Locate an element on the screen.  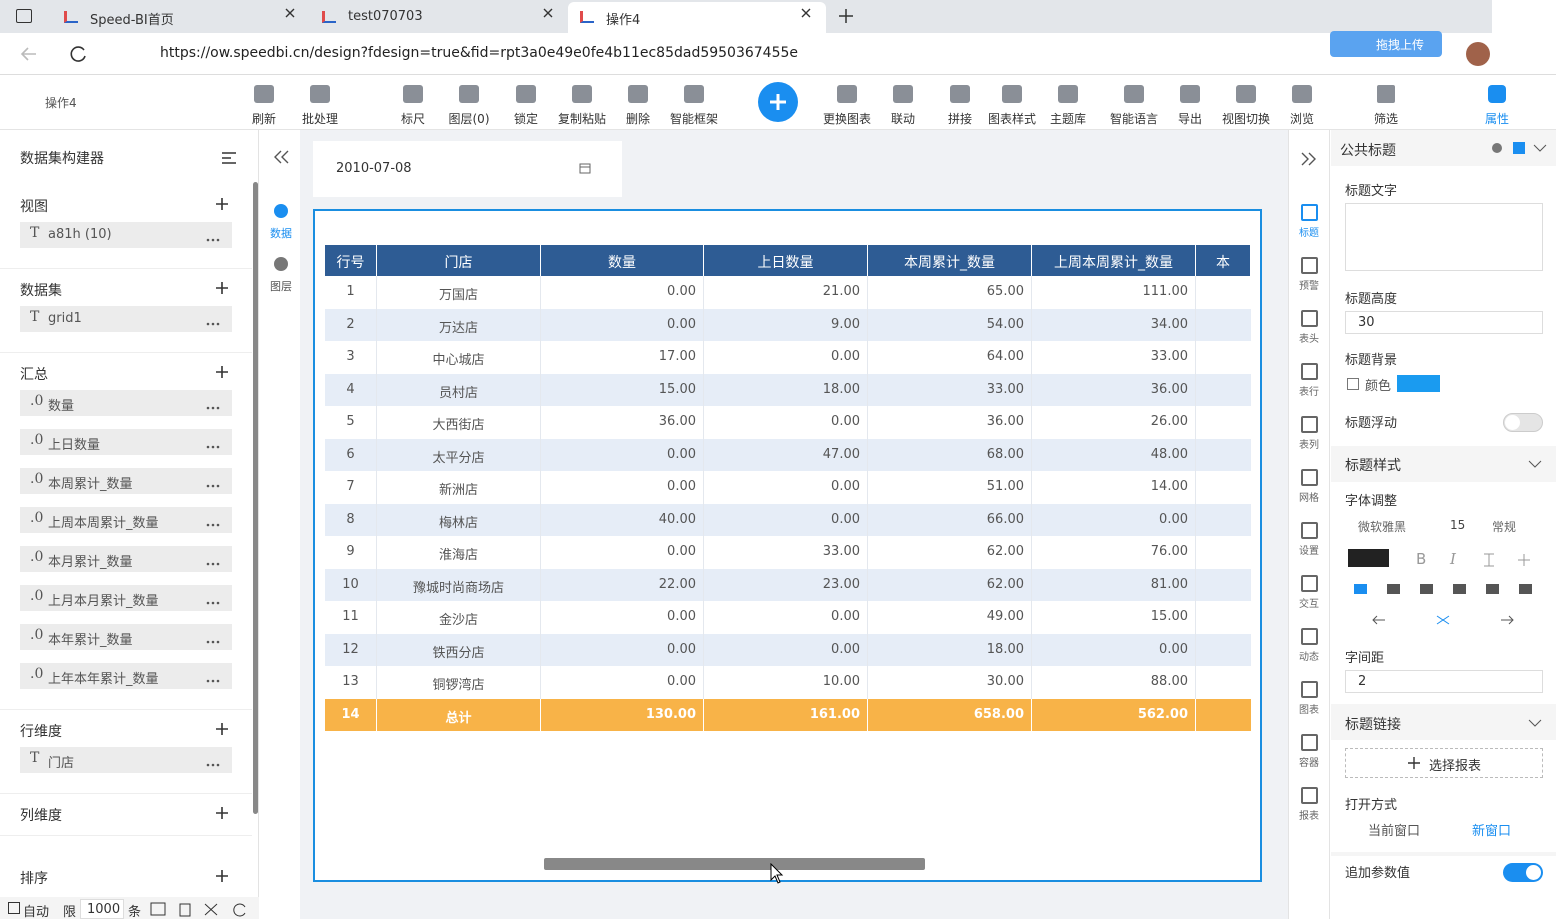
style-button: B is located at coordinates (1421, 559).